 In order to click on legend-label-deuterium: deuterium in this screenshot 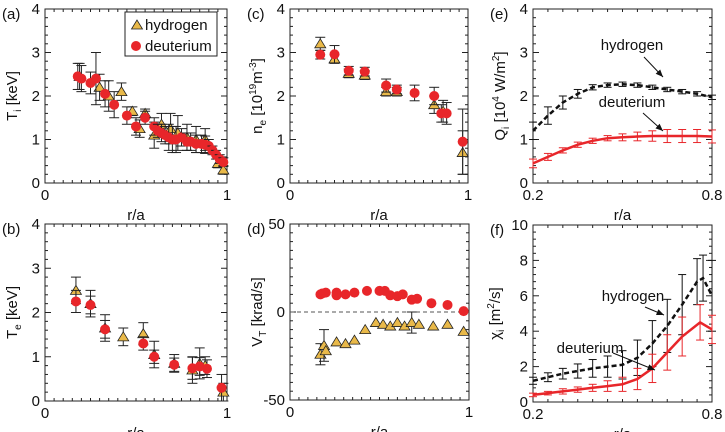, I will do `click(178, 46)`.